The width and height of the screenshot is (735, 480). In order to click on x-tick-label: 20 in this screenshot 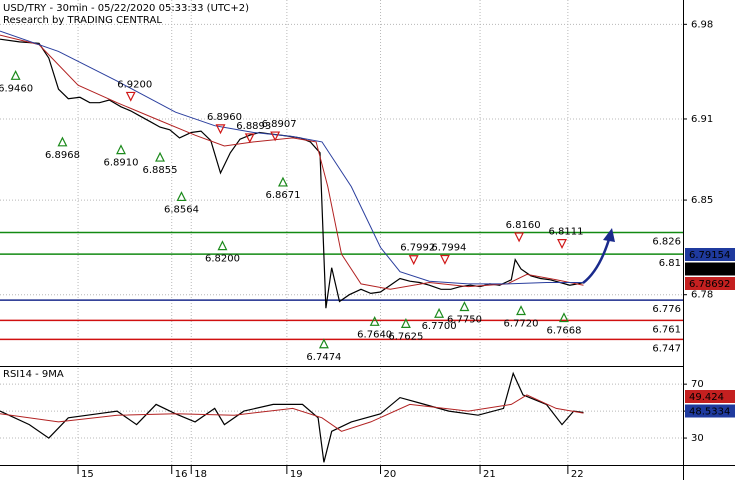, I will do `click(390, 474)`.